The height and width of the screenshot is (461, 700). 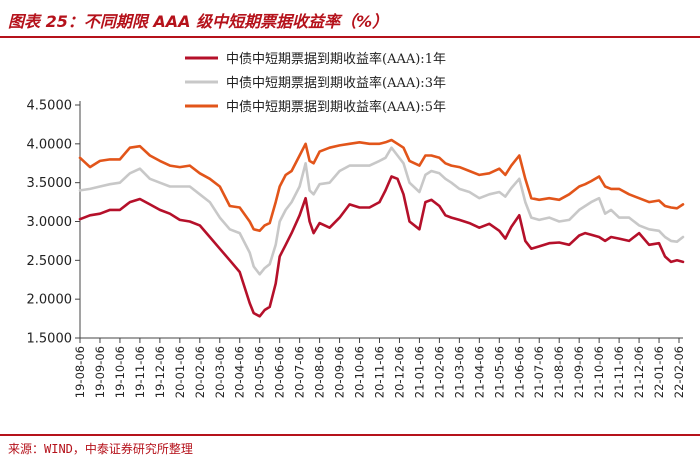 What do you see at coordinates (350, 435) in the screenshot?
I see `footer-divider` at bounding box center [350, 435].